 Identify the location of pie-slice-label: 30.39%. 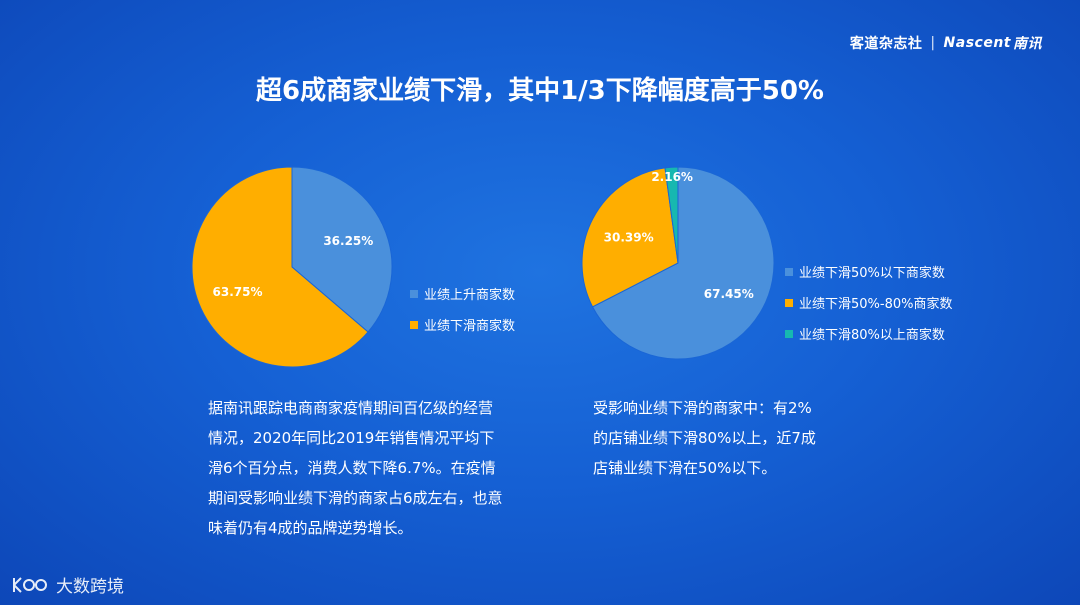
(629, 237).